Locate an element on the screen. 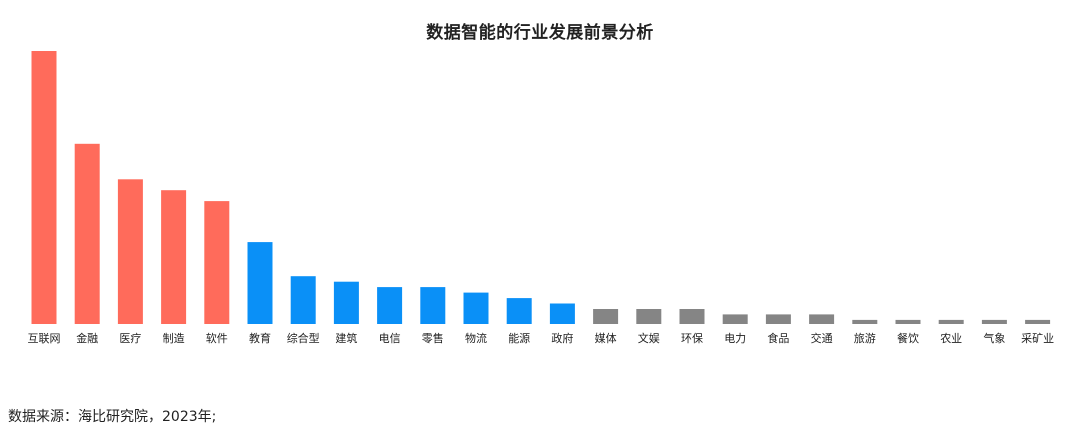 This screenshot has width=1080, height=429. x-tick-label: 农业 is located at coordinates (951, 338).